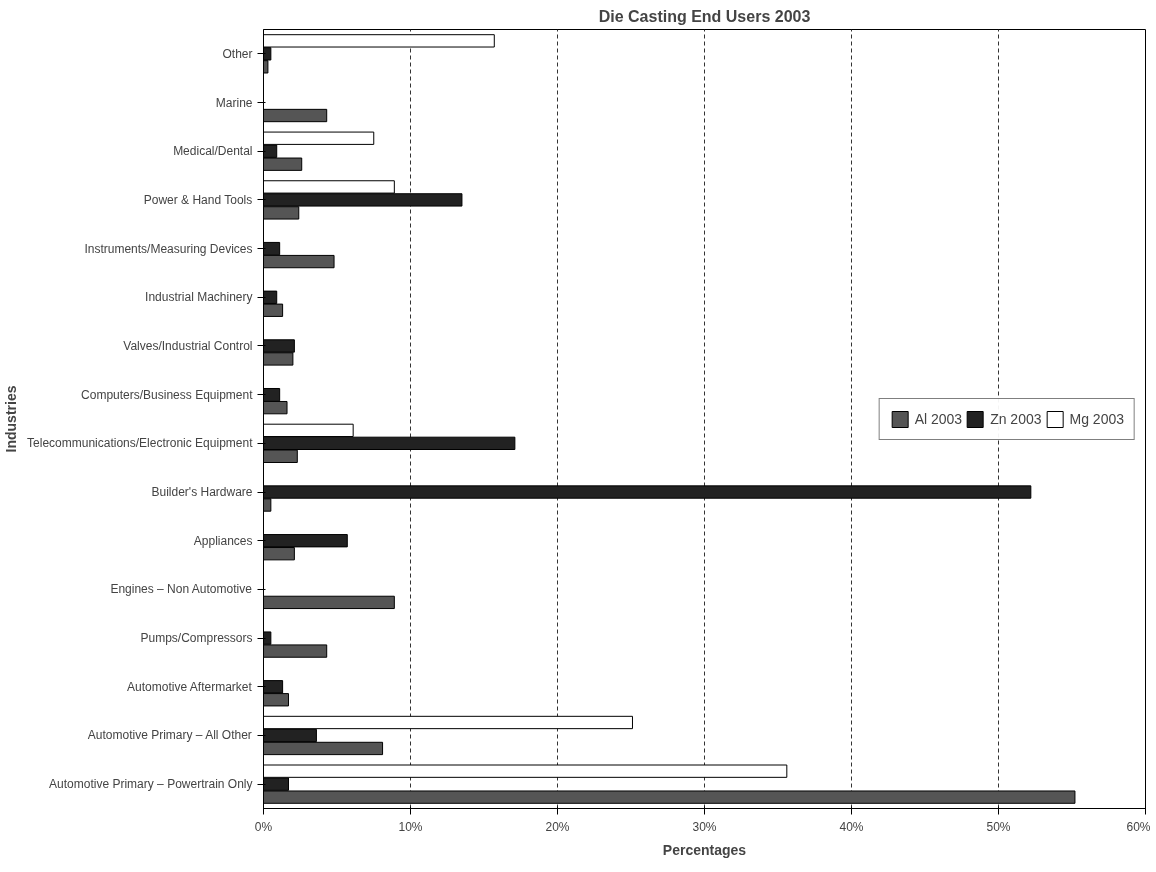 Image resolution: width=1156 pixels, height=872 pixels. Describe the element at coordinates (1138, 826) in the screenshot. I see `x-tick-label: 60%` at that location.